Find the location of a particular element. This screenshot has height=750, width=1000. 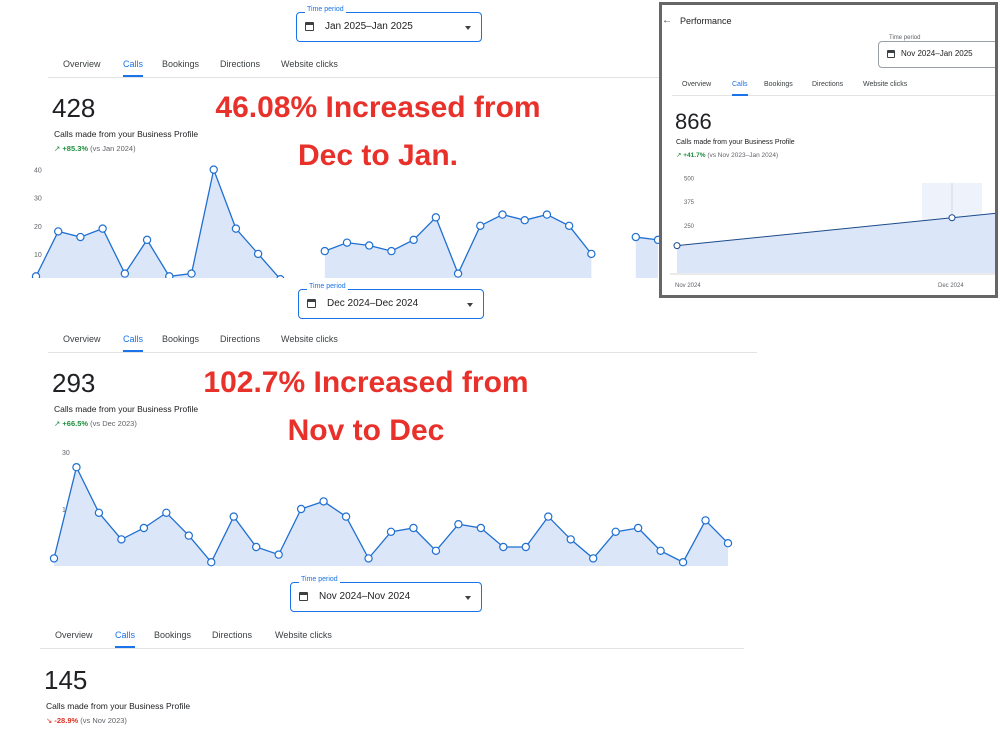

time-period-value: Nov 2024–Nov 2024 is located at coordinates (365, 596).